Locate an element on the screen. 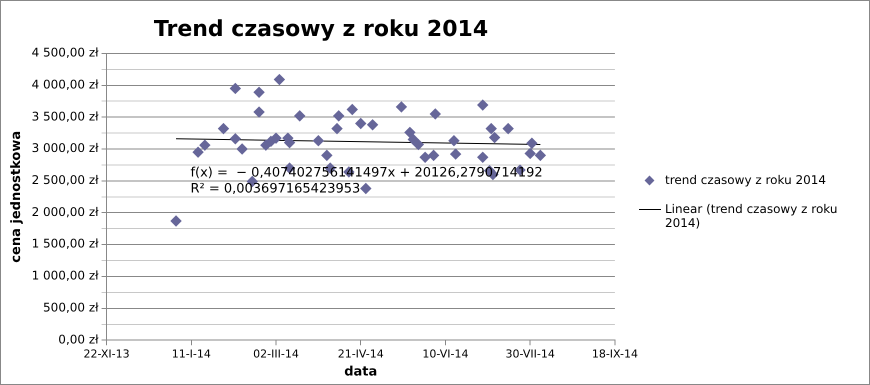  x-tick-label: 21-IV-14 is located at coordinates (361, 354).